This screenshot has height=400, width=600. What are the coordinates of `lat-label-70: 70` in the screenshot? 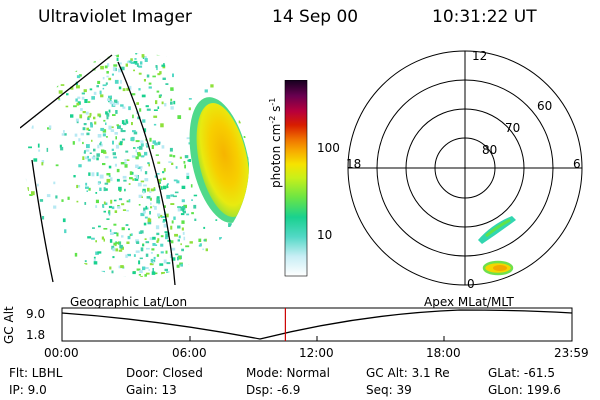 It's located at (512, 128).